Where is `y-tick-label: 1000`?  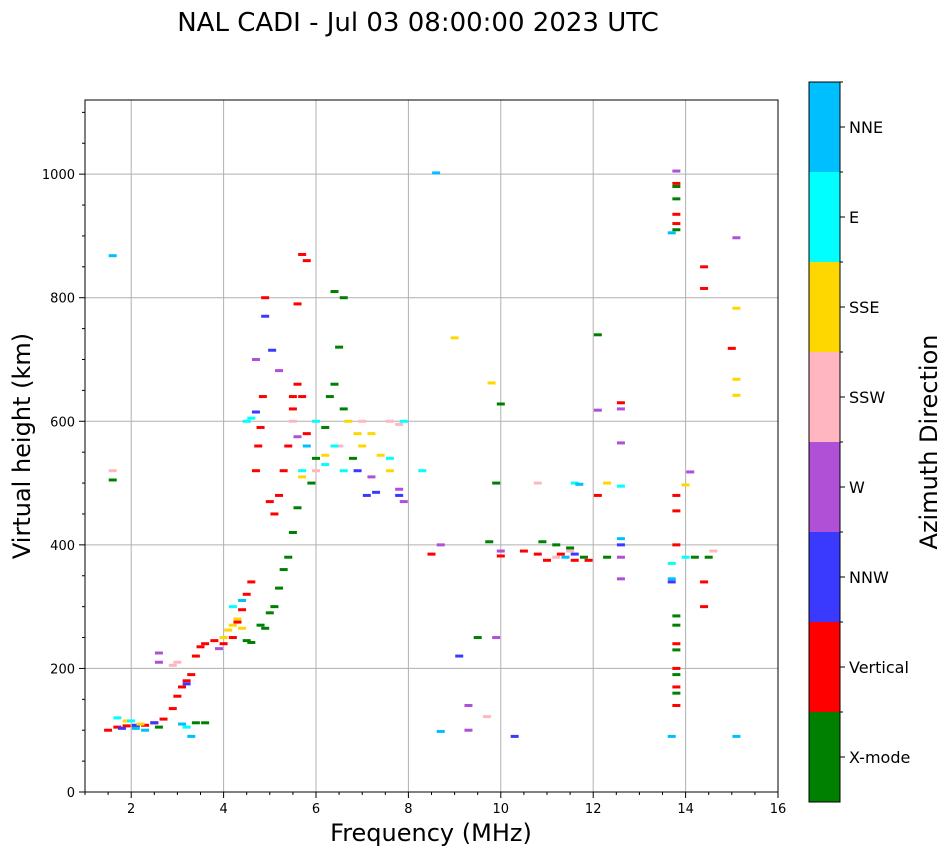 y-tick-label: 1000 is located at coordinates (58, 175).